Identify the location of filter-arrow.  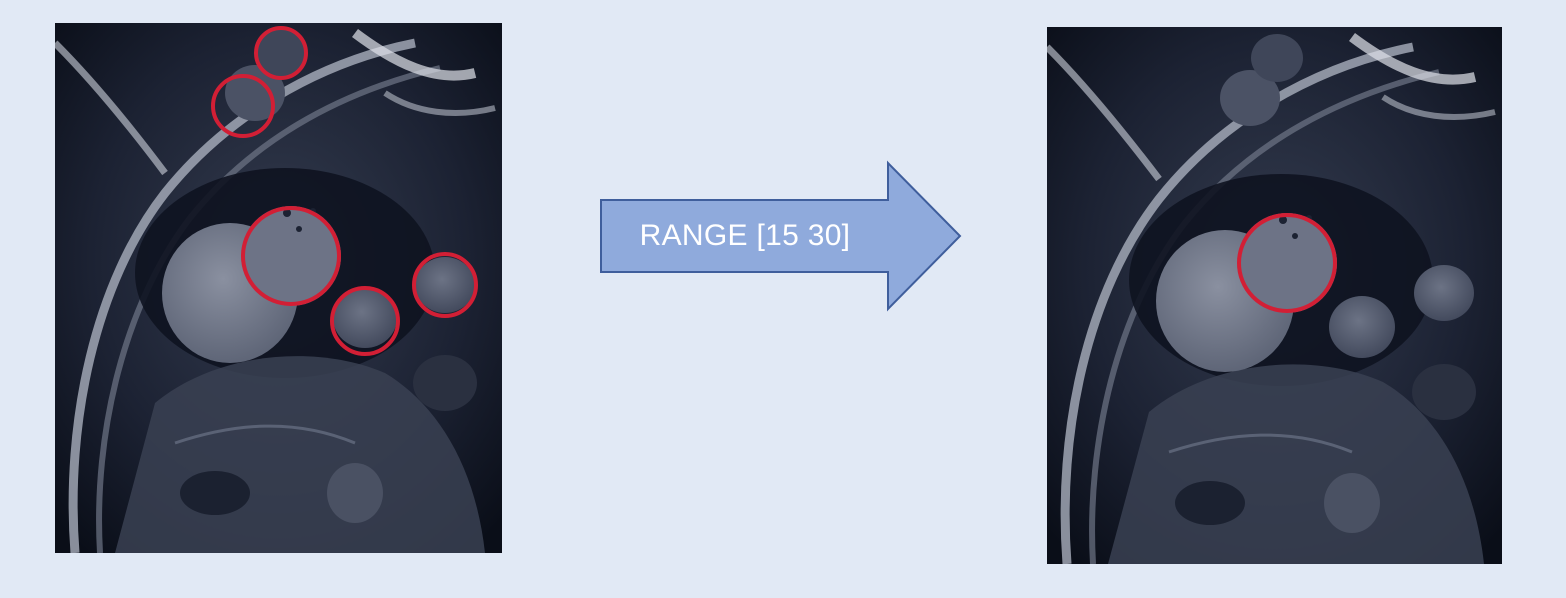
(781, 236).